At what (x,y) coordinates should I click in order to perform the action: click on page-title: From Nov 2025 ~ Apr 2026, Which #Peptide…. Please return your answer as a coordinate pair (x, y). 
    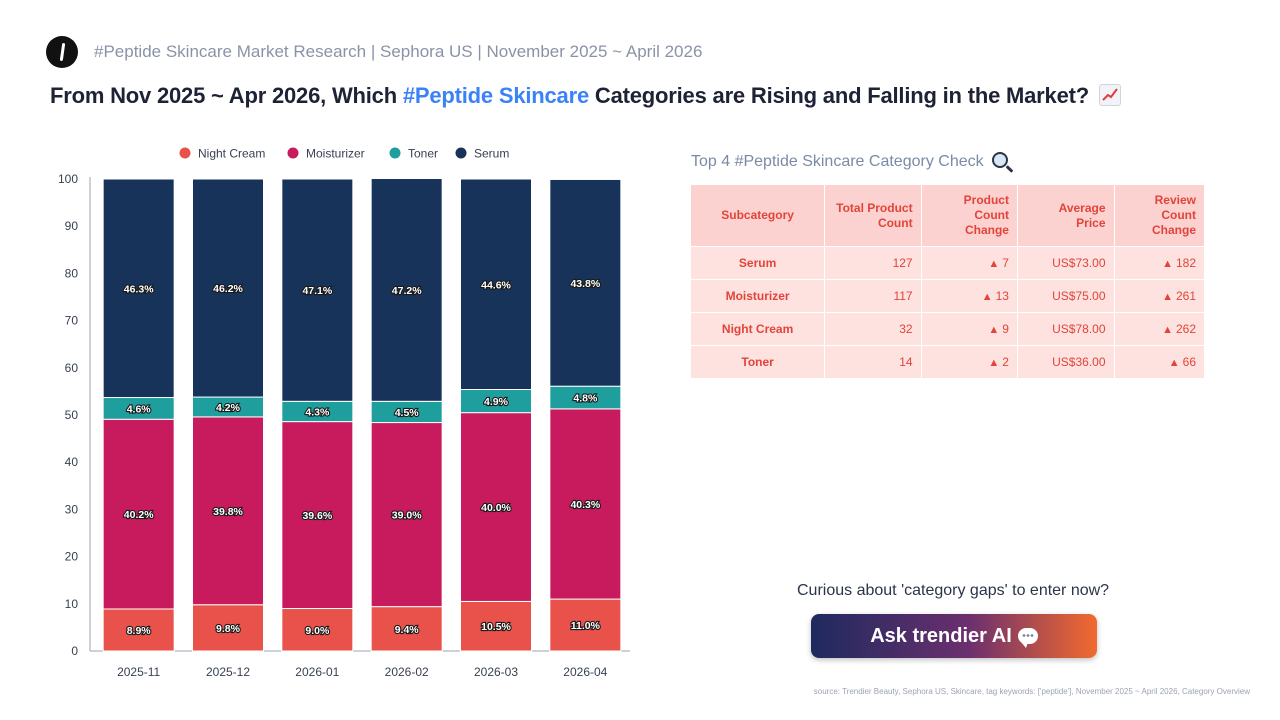
    Looking at the image, I should click on (585, 96).